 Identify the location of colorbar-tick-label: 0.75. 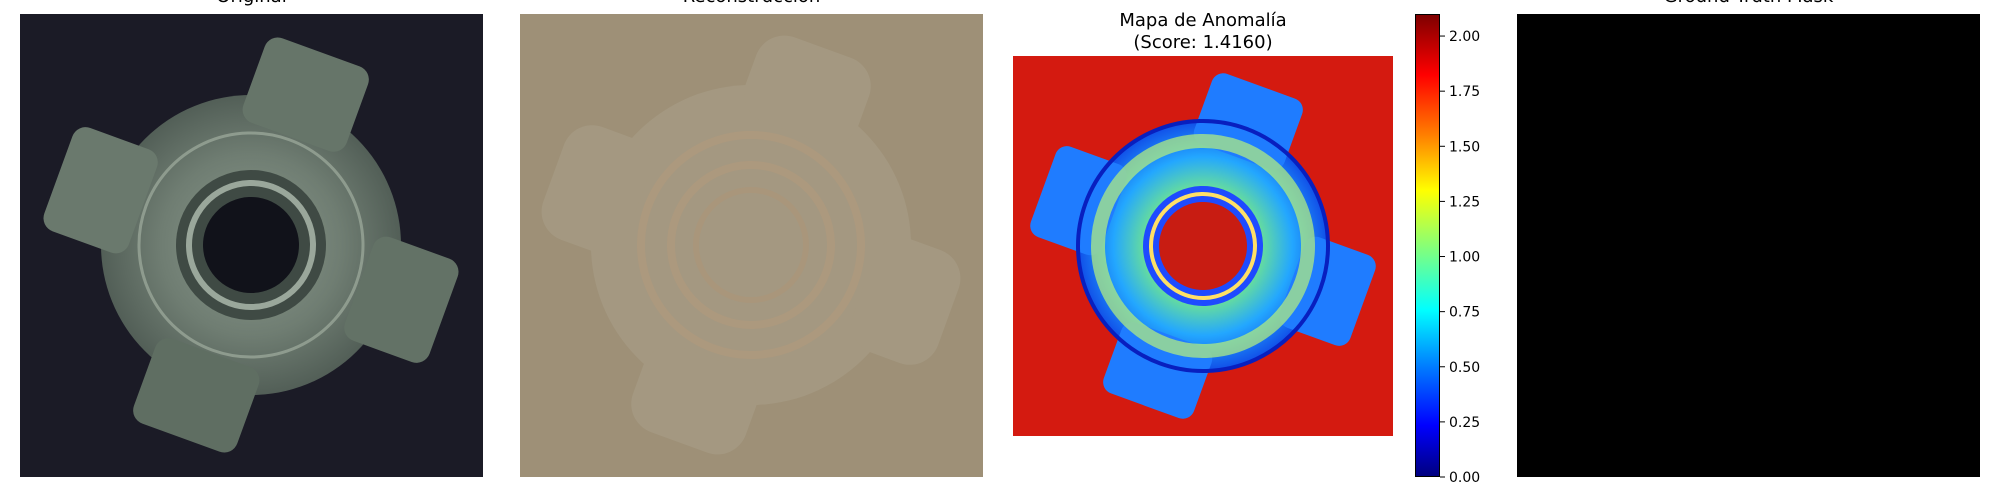
(1464, 313).